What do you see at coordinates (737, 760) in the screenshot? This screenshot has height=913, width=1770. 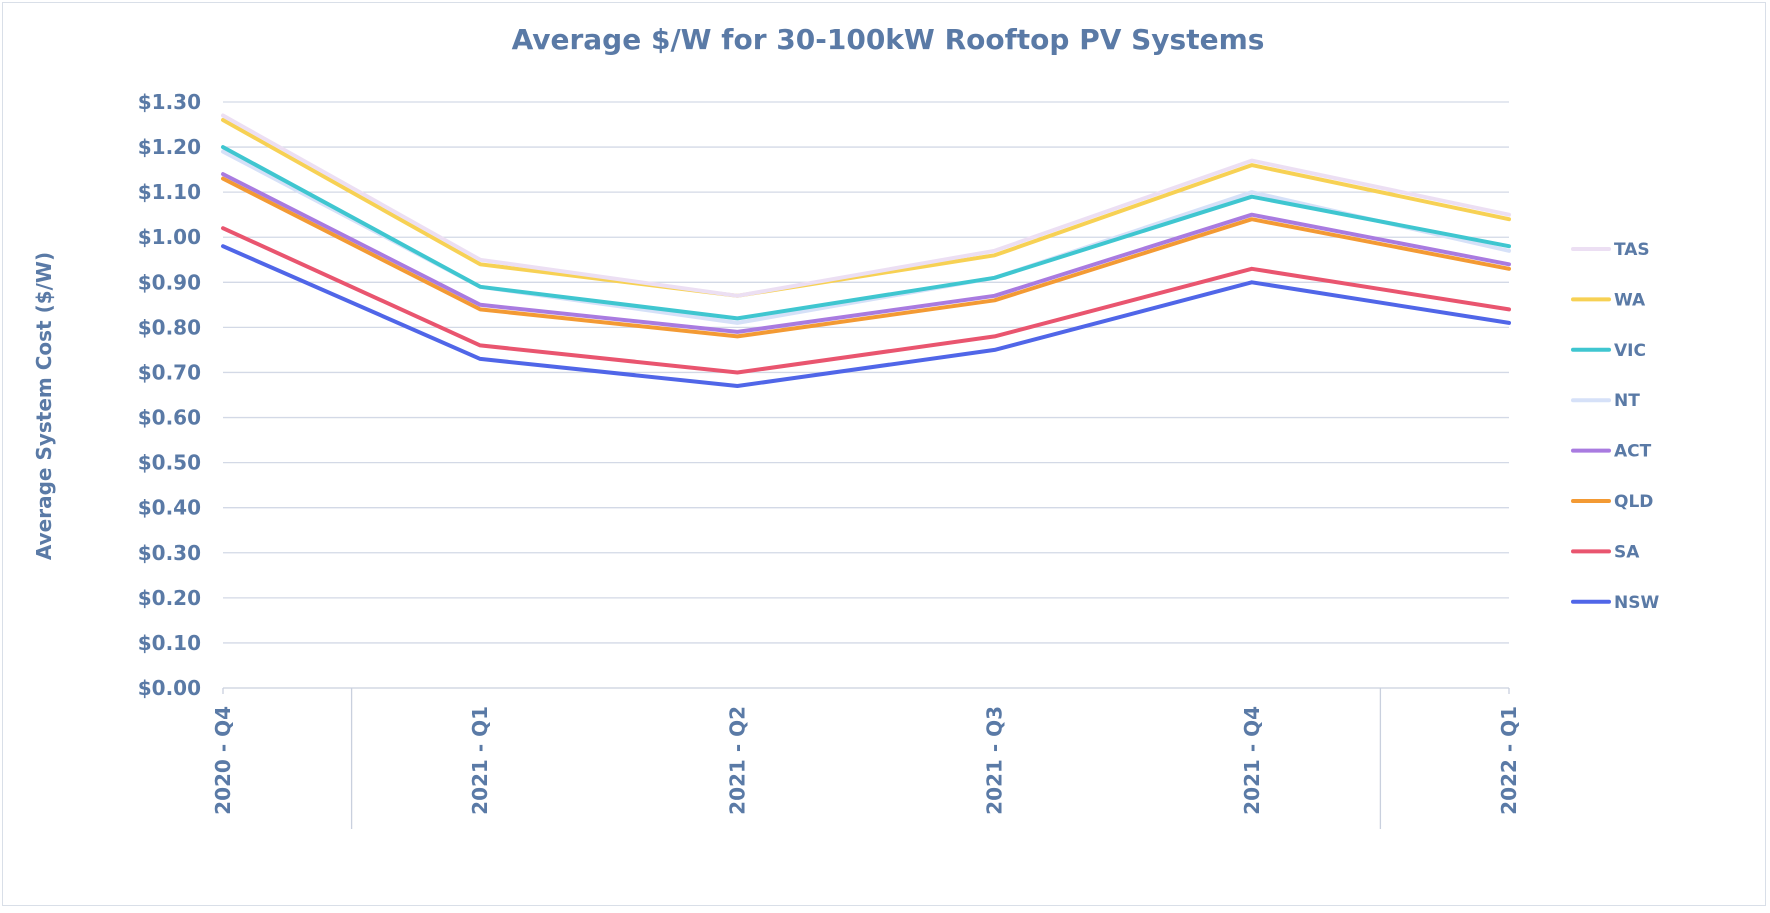 I see `x-tick-label: 2021 - Q2` at bounding box center [737, 760].